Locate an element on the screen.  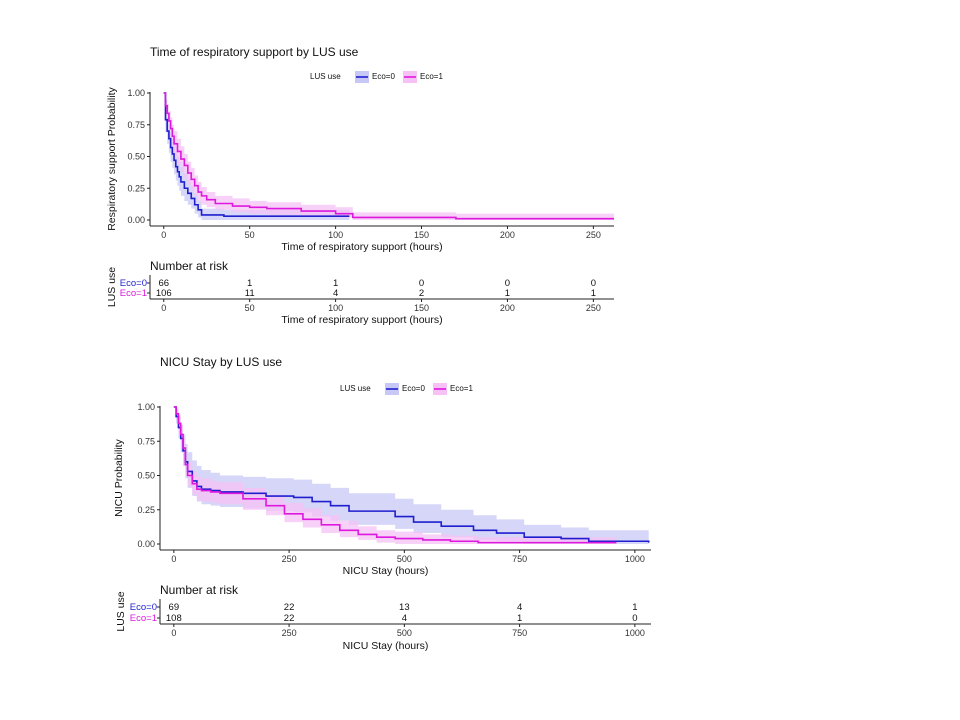
x-tick-label: 50 is located at coordinates (250, 235).